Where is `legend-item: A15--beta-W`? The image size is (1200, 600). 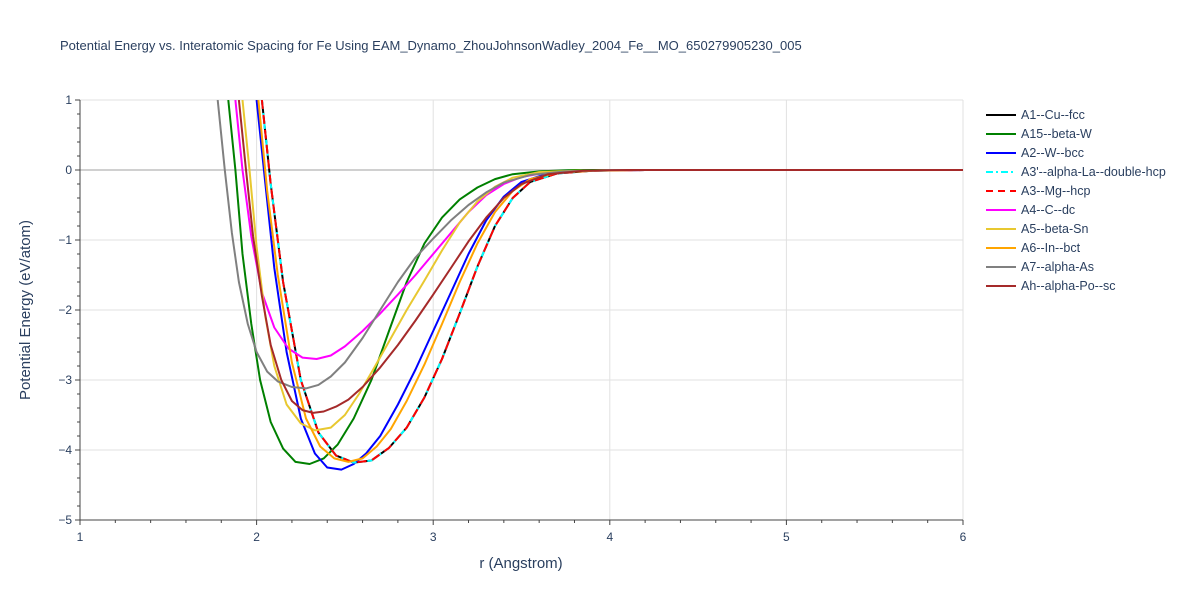 legend-item: A15--beta-W is located at coordinates (1039, 134).